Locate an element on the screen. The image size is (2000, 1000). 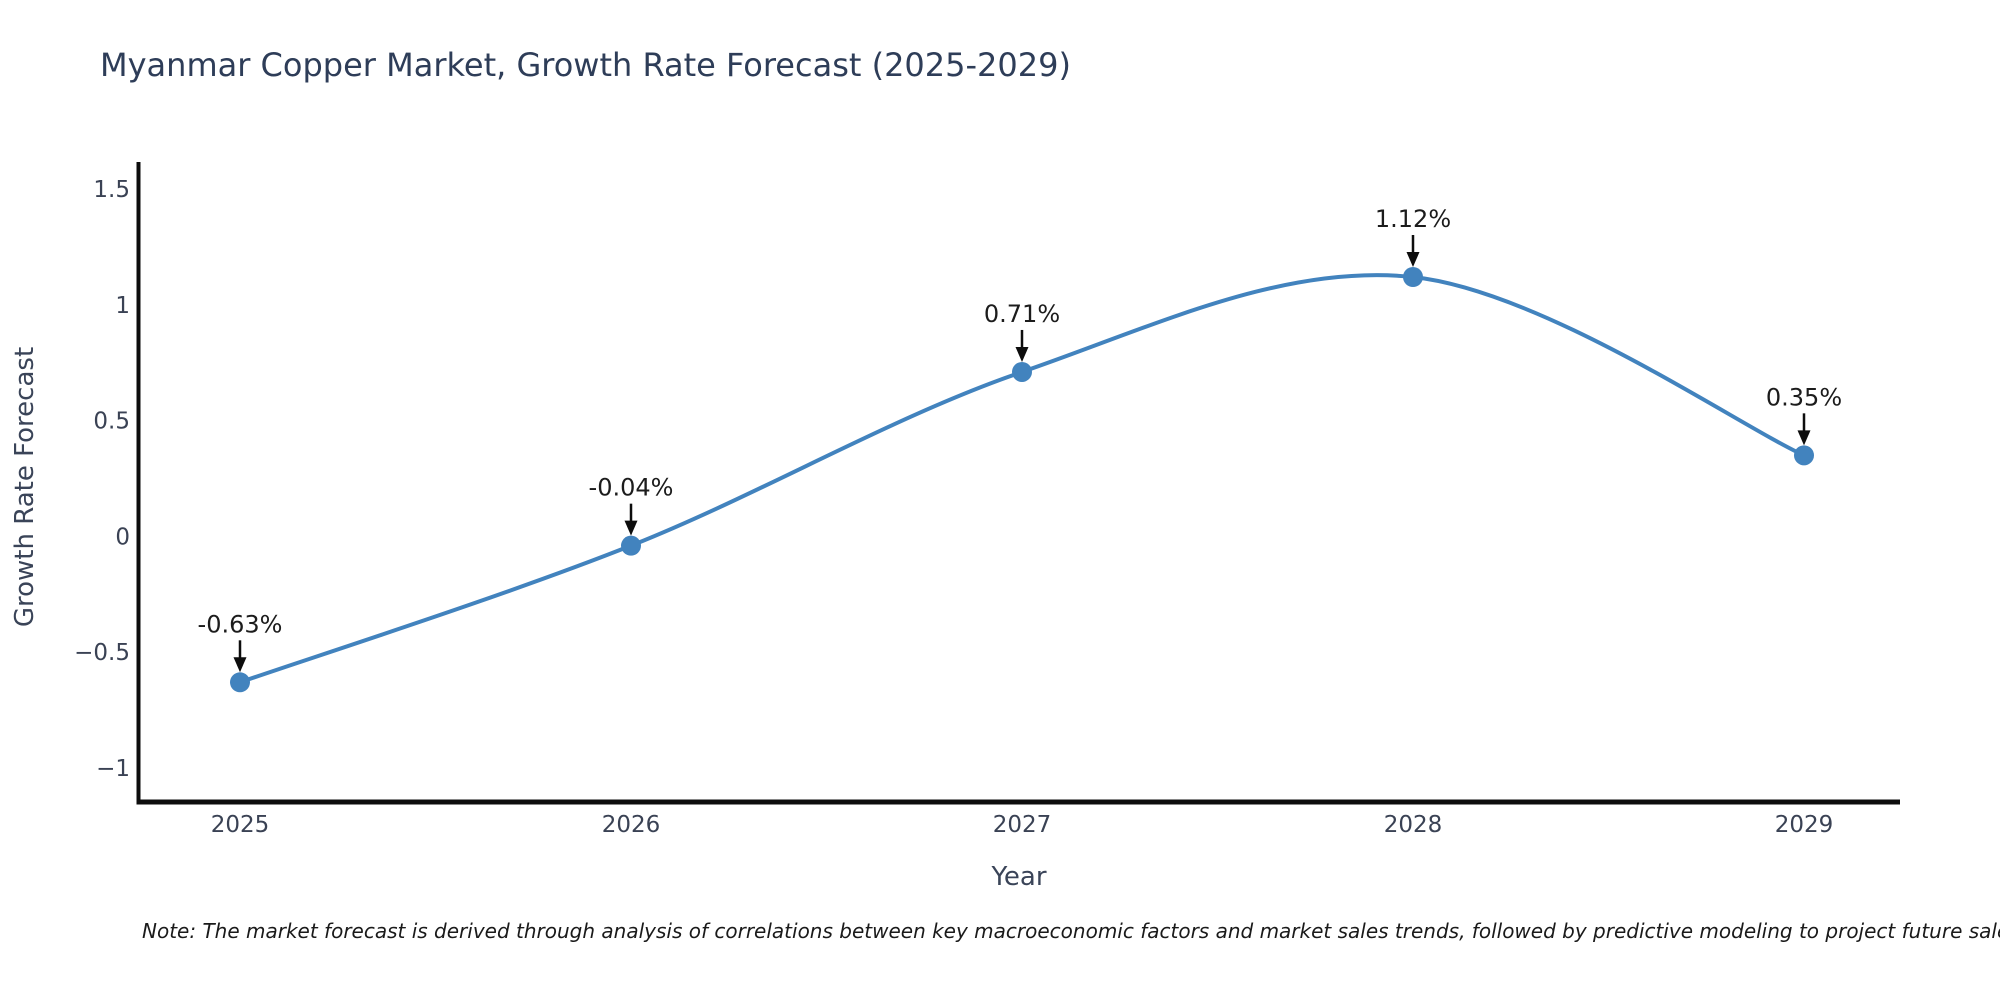
y-tick-label: −0.5 is located at coordinates (102, 653).